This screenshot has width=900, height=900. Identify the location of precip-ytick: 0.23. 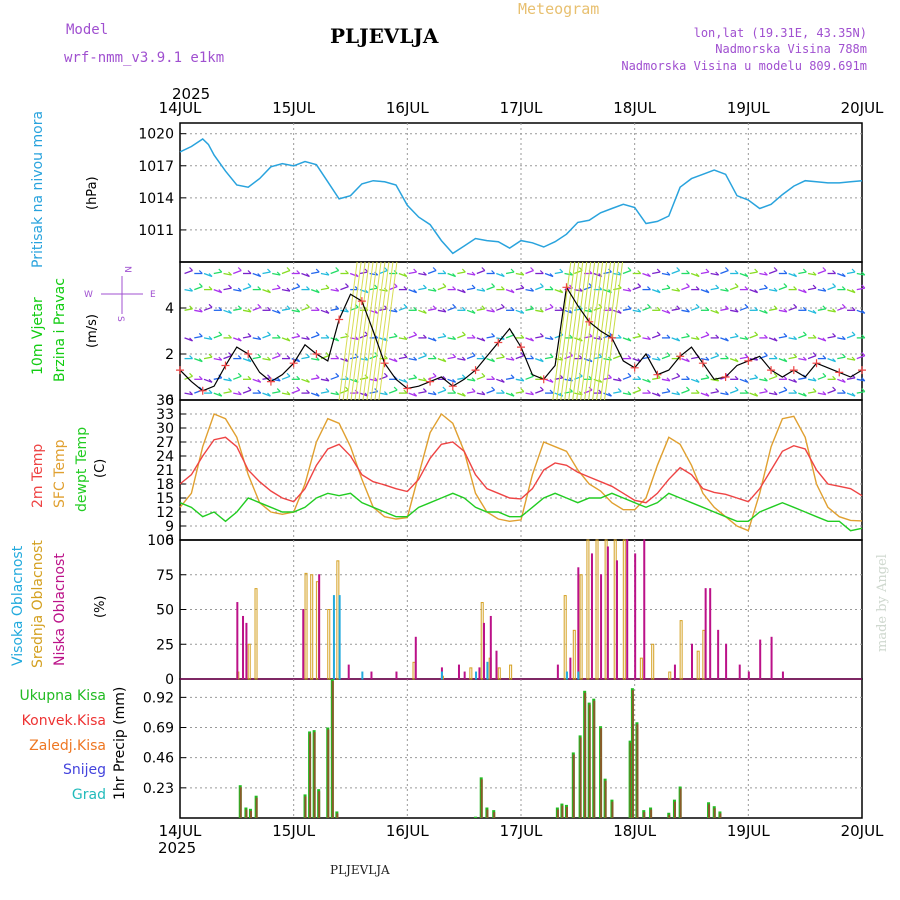
(158, 789).